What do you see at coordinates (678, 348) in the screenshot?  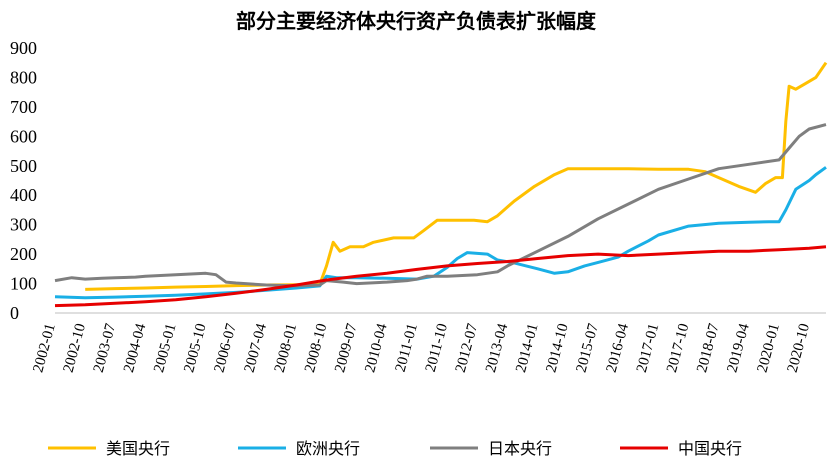 I see `x-tick-label: 2017-10` at bounding box center [678, 348].